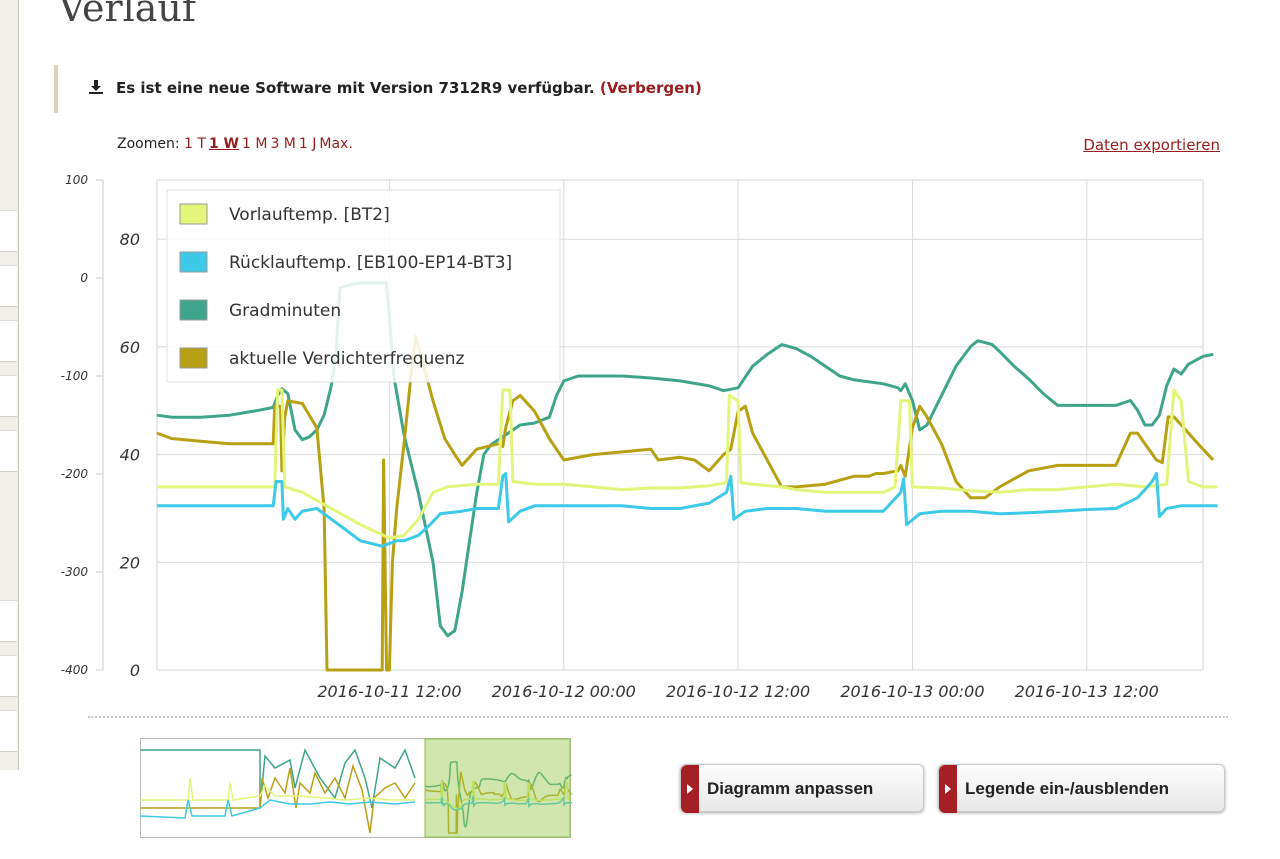 The height and width of the screenshot is (859, 1280). I want to click on y-right-tick-label: 0, so click(84, 278).